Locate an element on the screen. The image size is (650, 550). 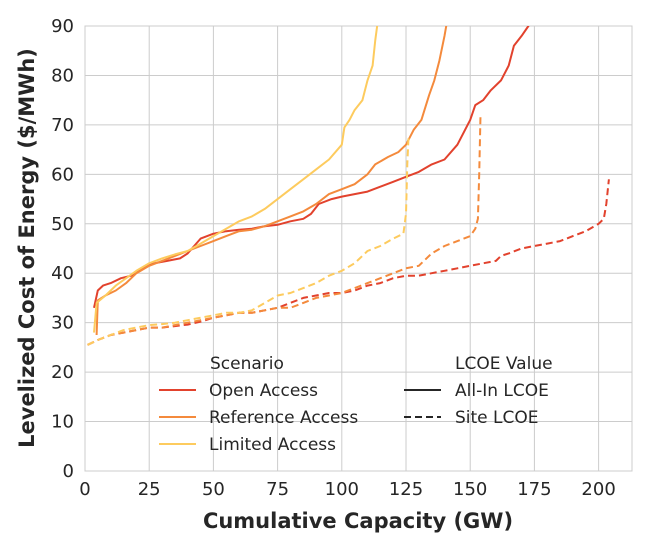
x-tick-label: 175 is located at coordinates (534, 489).